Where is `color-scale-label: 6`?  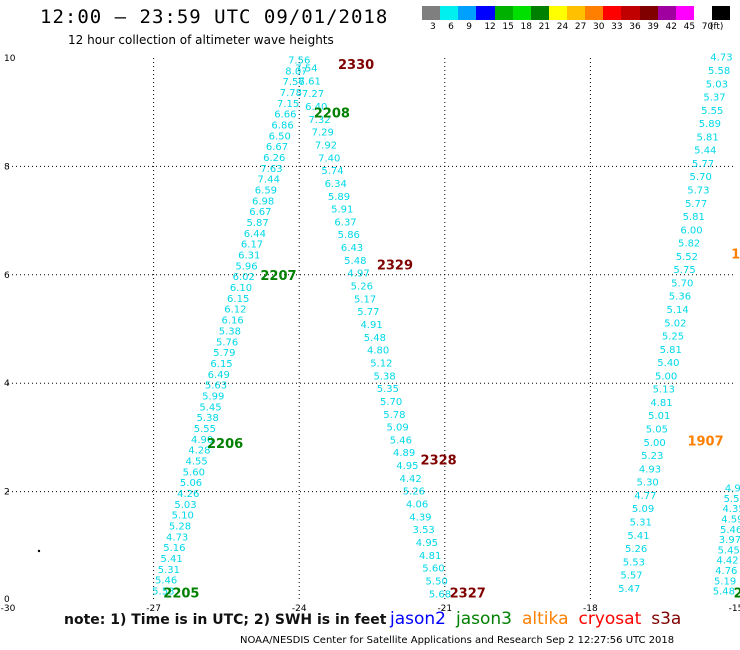 color-scale-label: 6 is located at coordinates (451, 27).